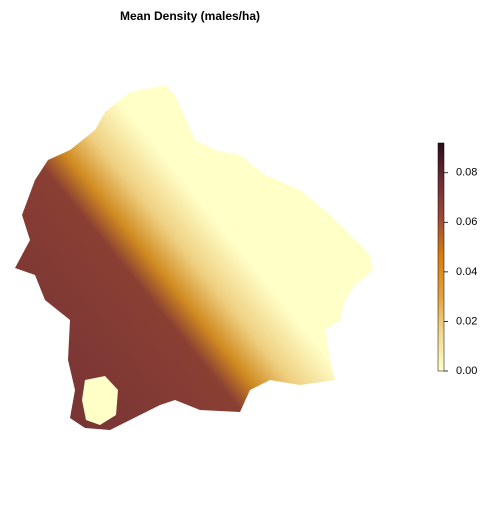 The height and width of the screenshot is (505, 500). I want to click on colorbar-tick-label: 0.04, so click(466, 272).